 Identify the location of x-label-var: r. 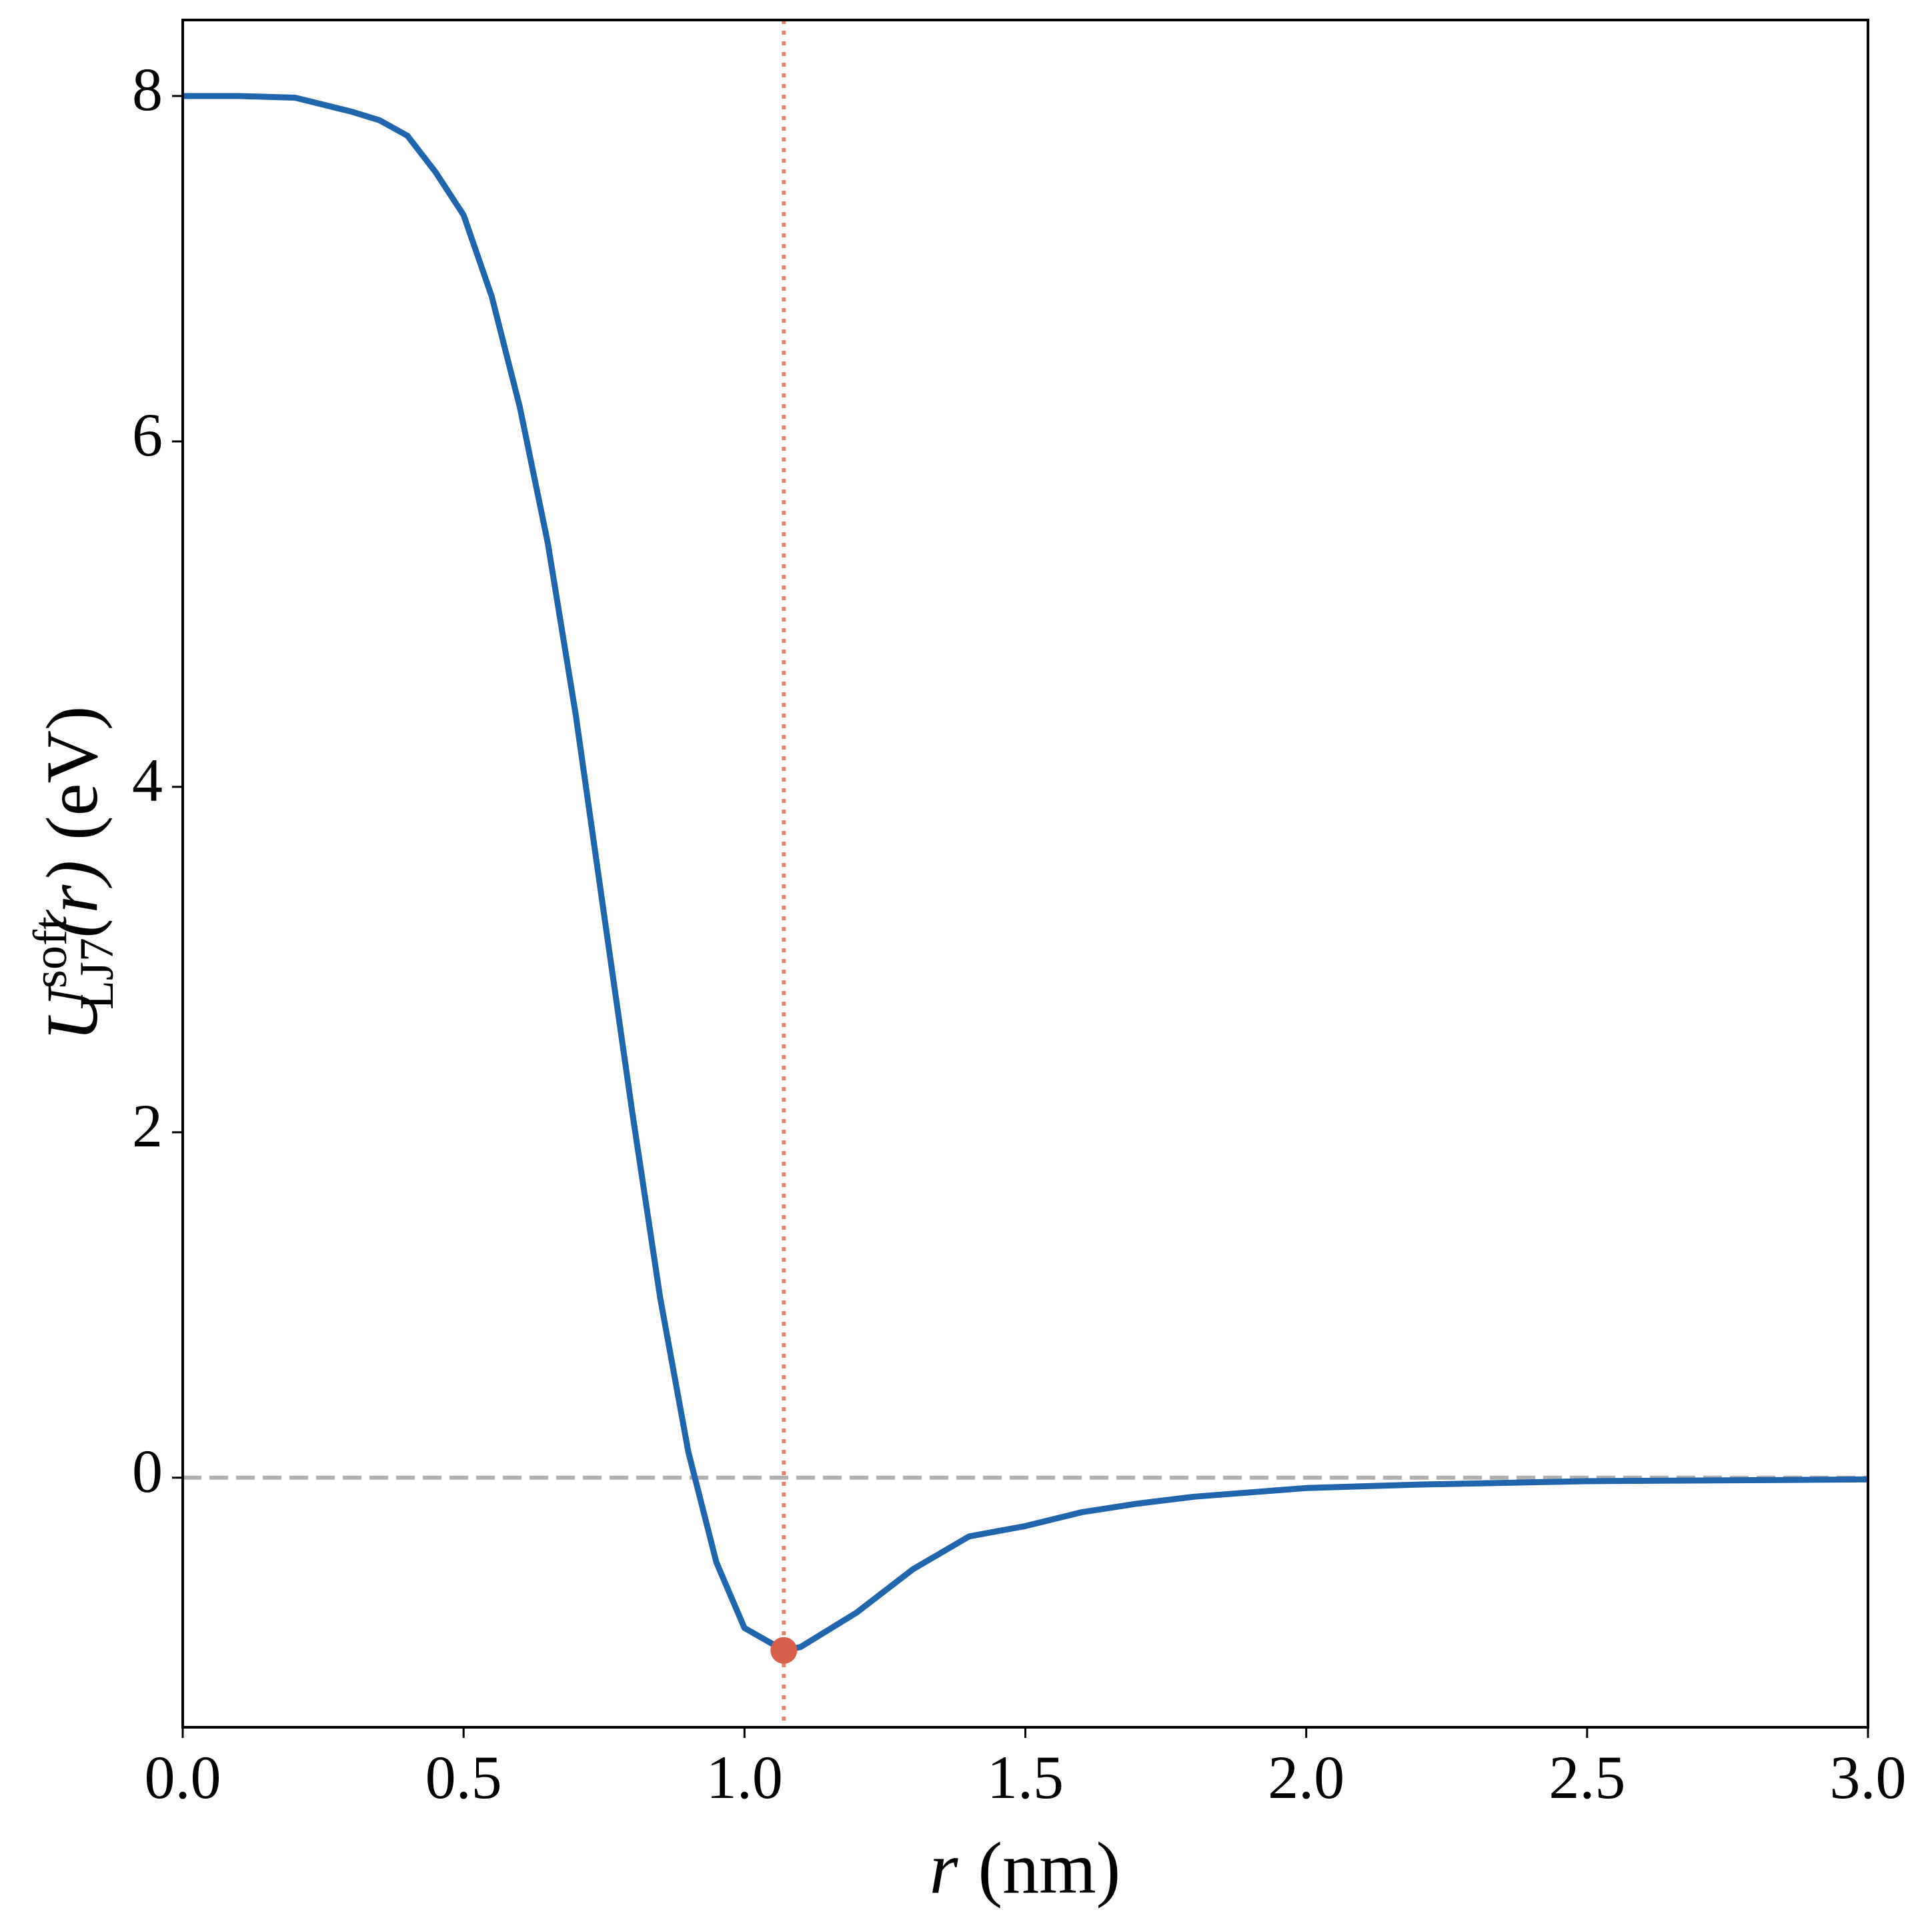
(944, 1868).